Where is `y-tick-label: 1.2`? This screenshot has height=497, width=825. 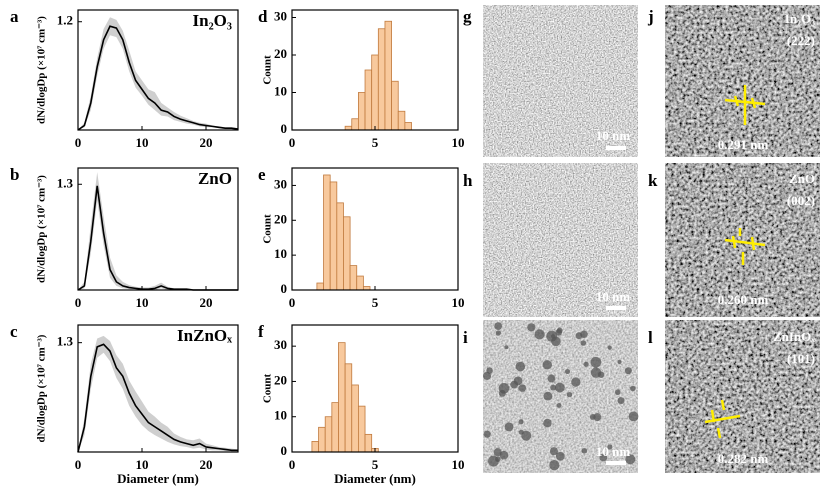 y-tick-label: 1.2 is located at coordinates (65, 20).